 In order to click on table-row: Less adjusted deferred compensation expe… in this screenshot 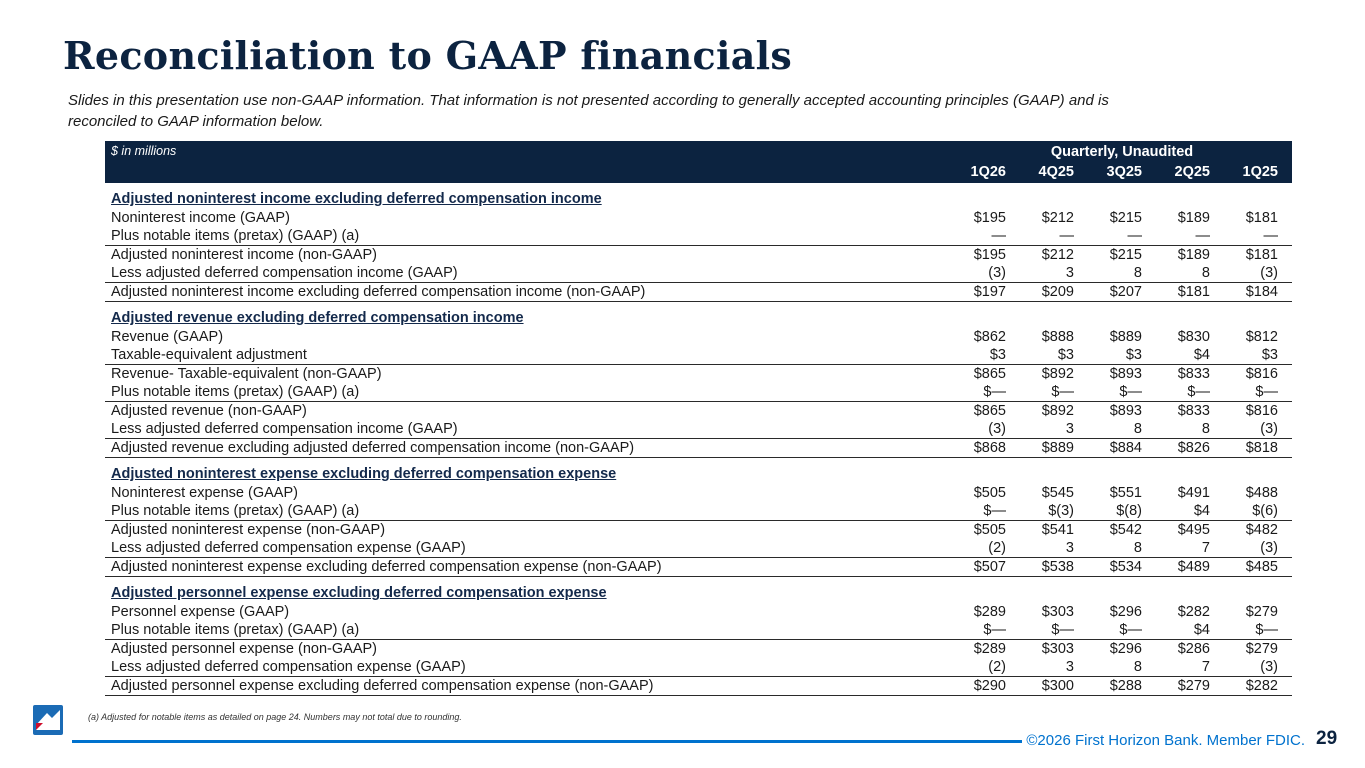, I will do `click(698, 667)`.